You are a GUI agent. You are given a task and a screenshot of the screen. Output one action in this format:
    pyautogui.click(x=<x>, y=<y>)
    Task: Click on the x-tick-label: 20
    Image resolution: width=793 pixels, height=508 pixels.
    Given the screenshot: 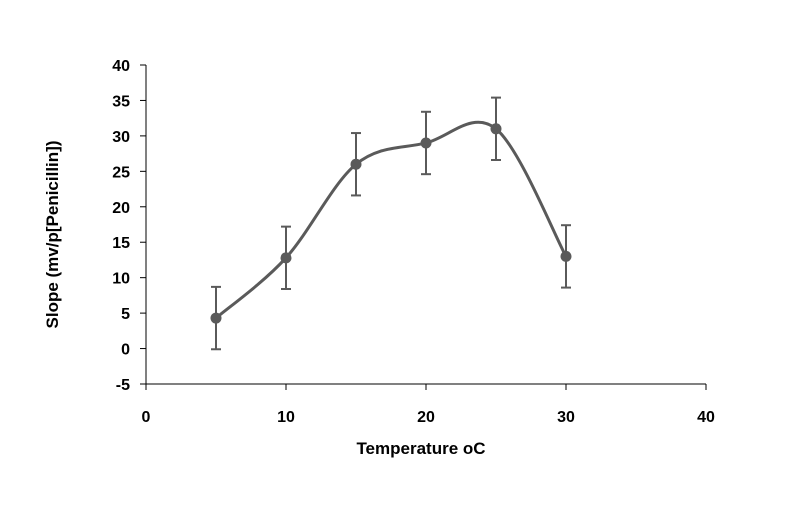 What is the action you would take?
    pyautogui.click(x=426, y=417)
    